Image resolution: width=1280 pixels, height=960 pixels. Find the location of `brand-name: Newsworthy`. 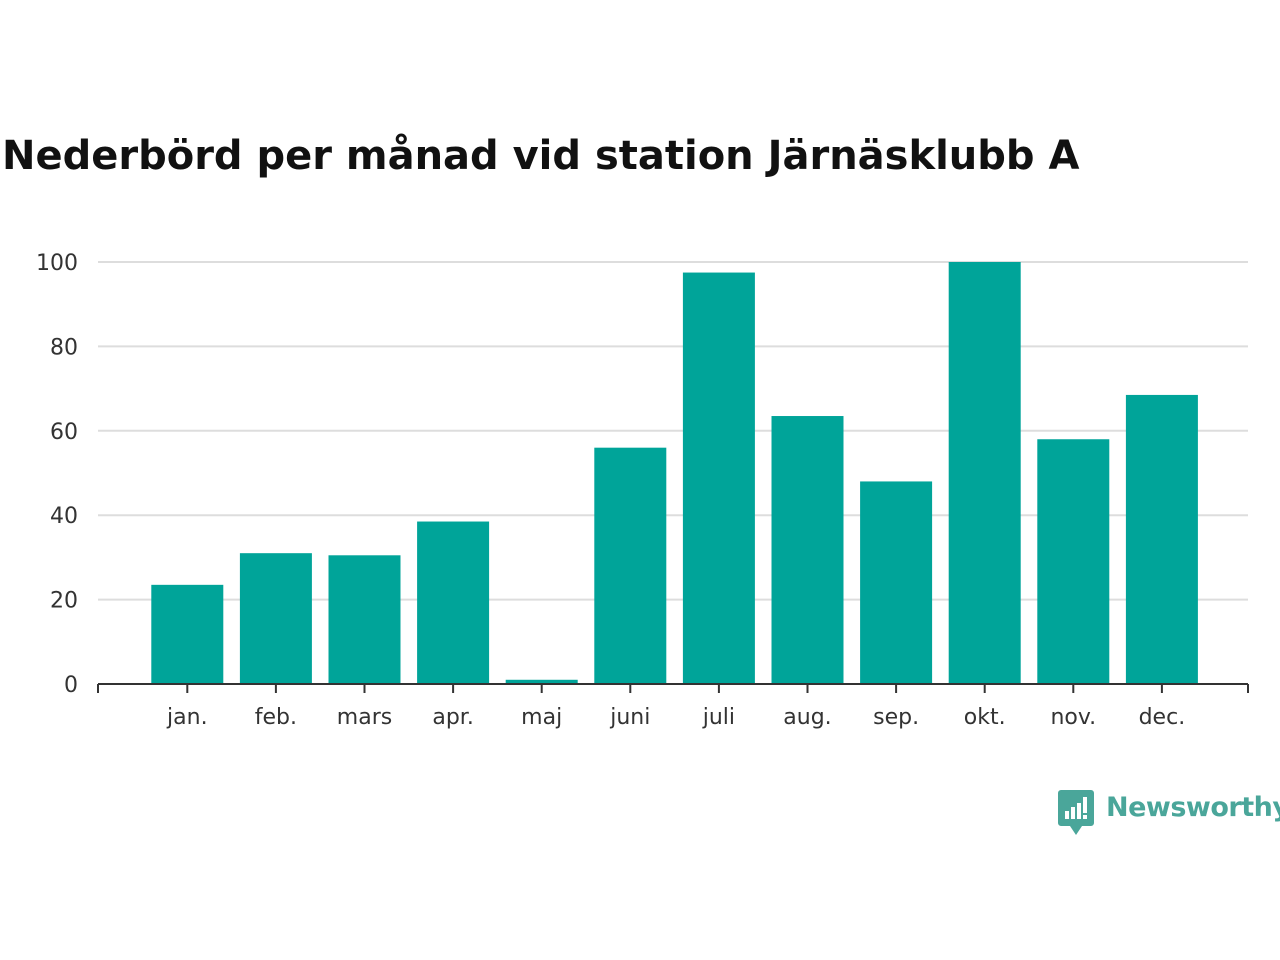

brand-name: Newsworthy is located at coordinates (1193, 807).